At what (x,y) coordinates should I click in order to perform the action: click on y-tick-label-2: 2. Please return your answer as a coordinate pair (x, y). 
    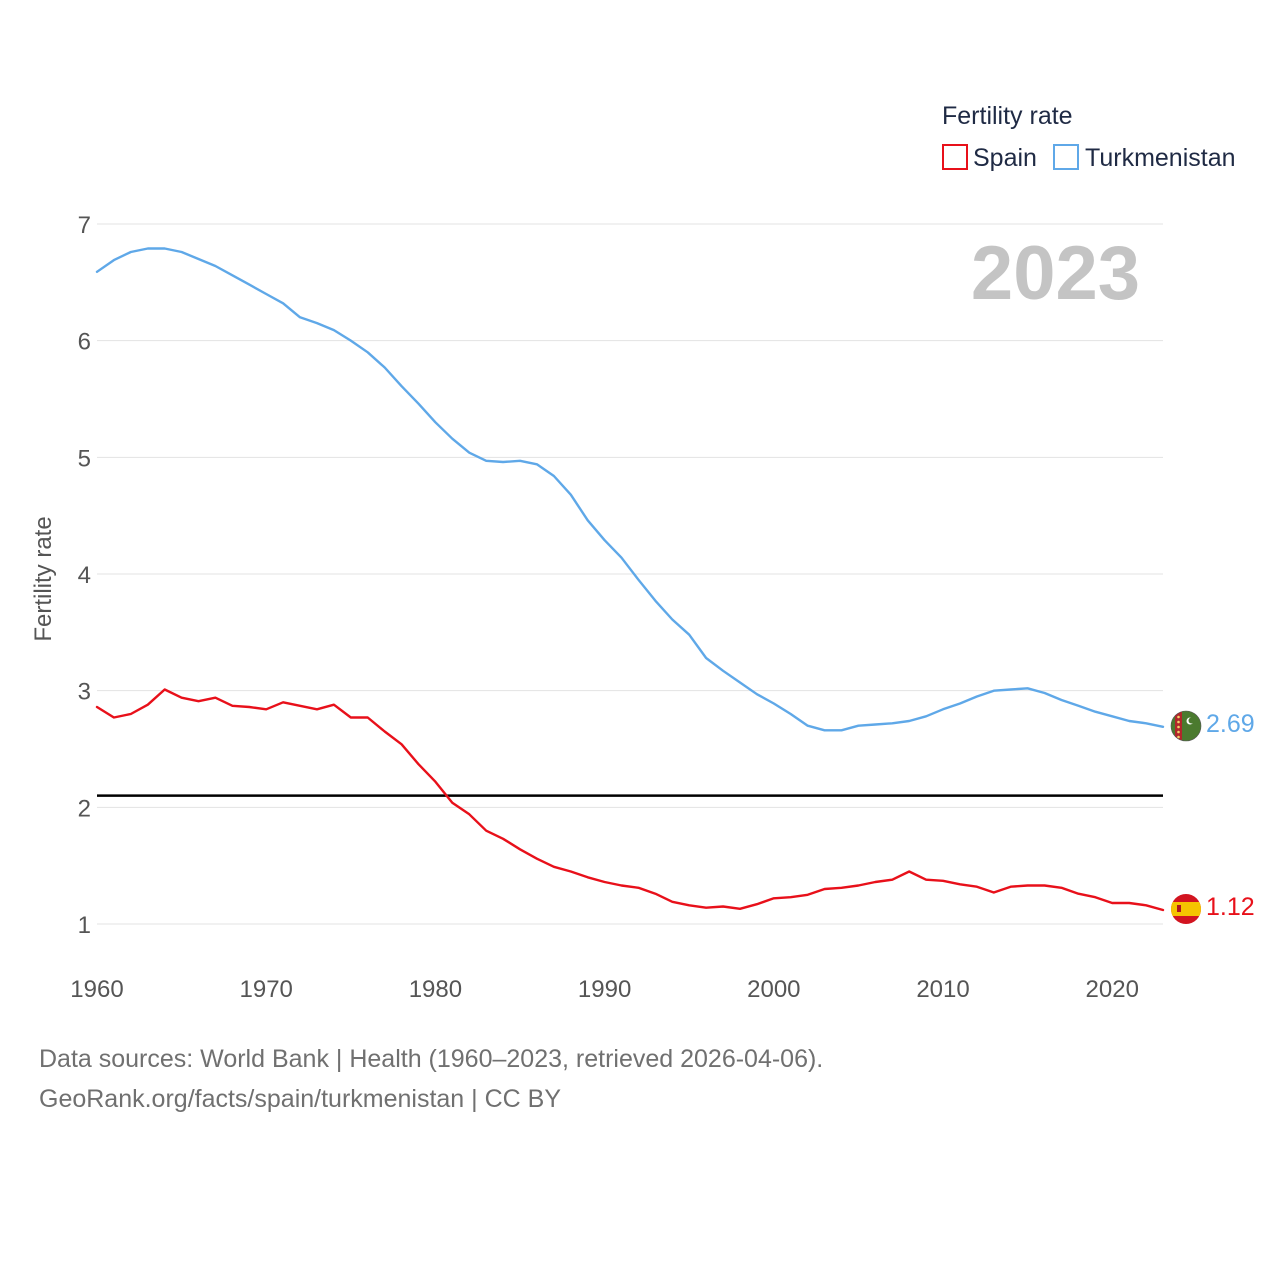
    Looking at the image, I should click on (84, 808).